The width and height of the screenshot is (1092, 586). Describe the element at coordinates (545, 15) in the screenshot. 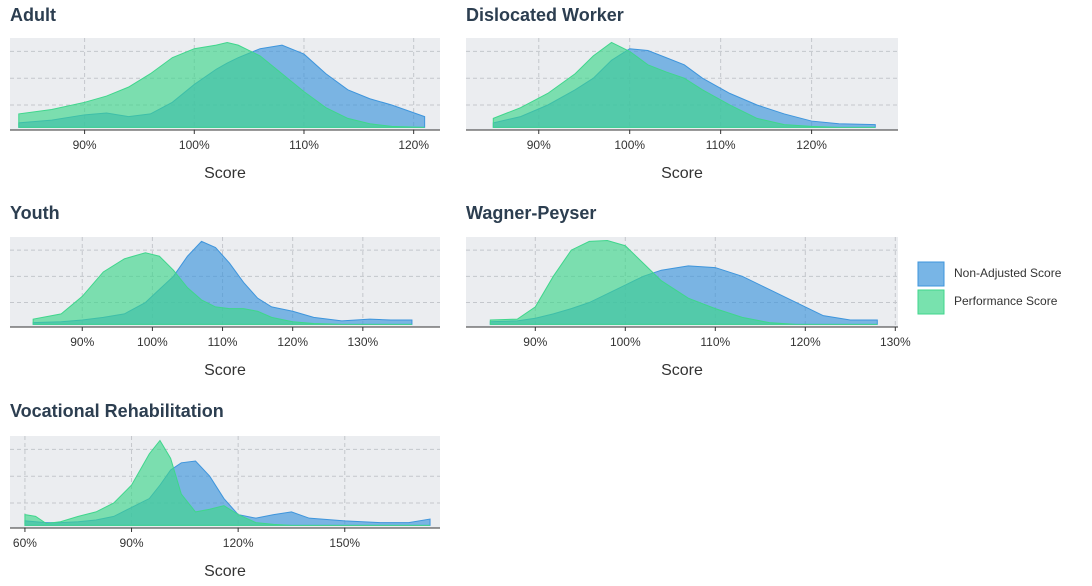

I see `panel-title: Dislocated Worker` at that location.